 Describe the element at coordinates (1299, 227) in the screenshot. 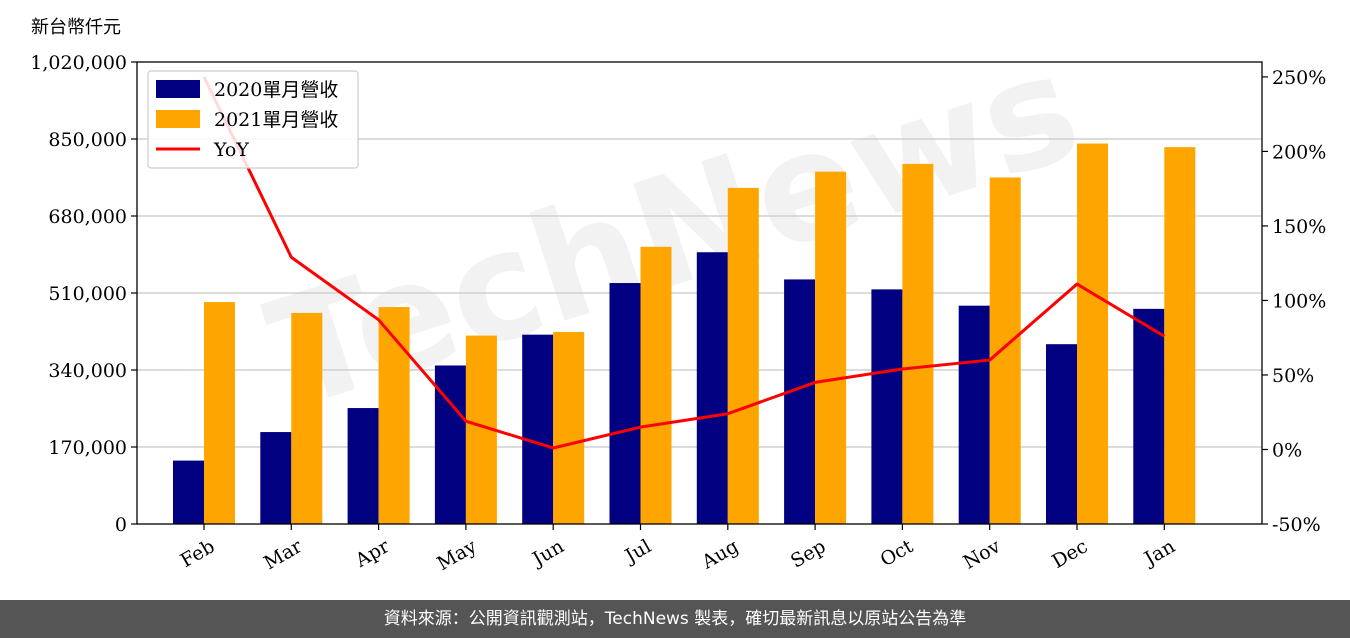

I see `y-right-tick-label: 150%` at that location.